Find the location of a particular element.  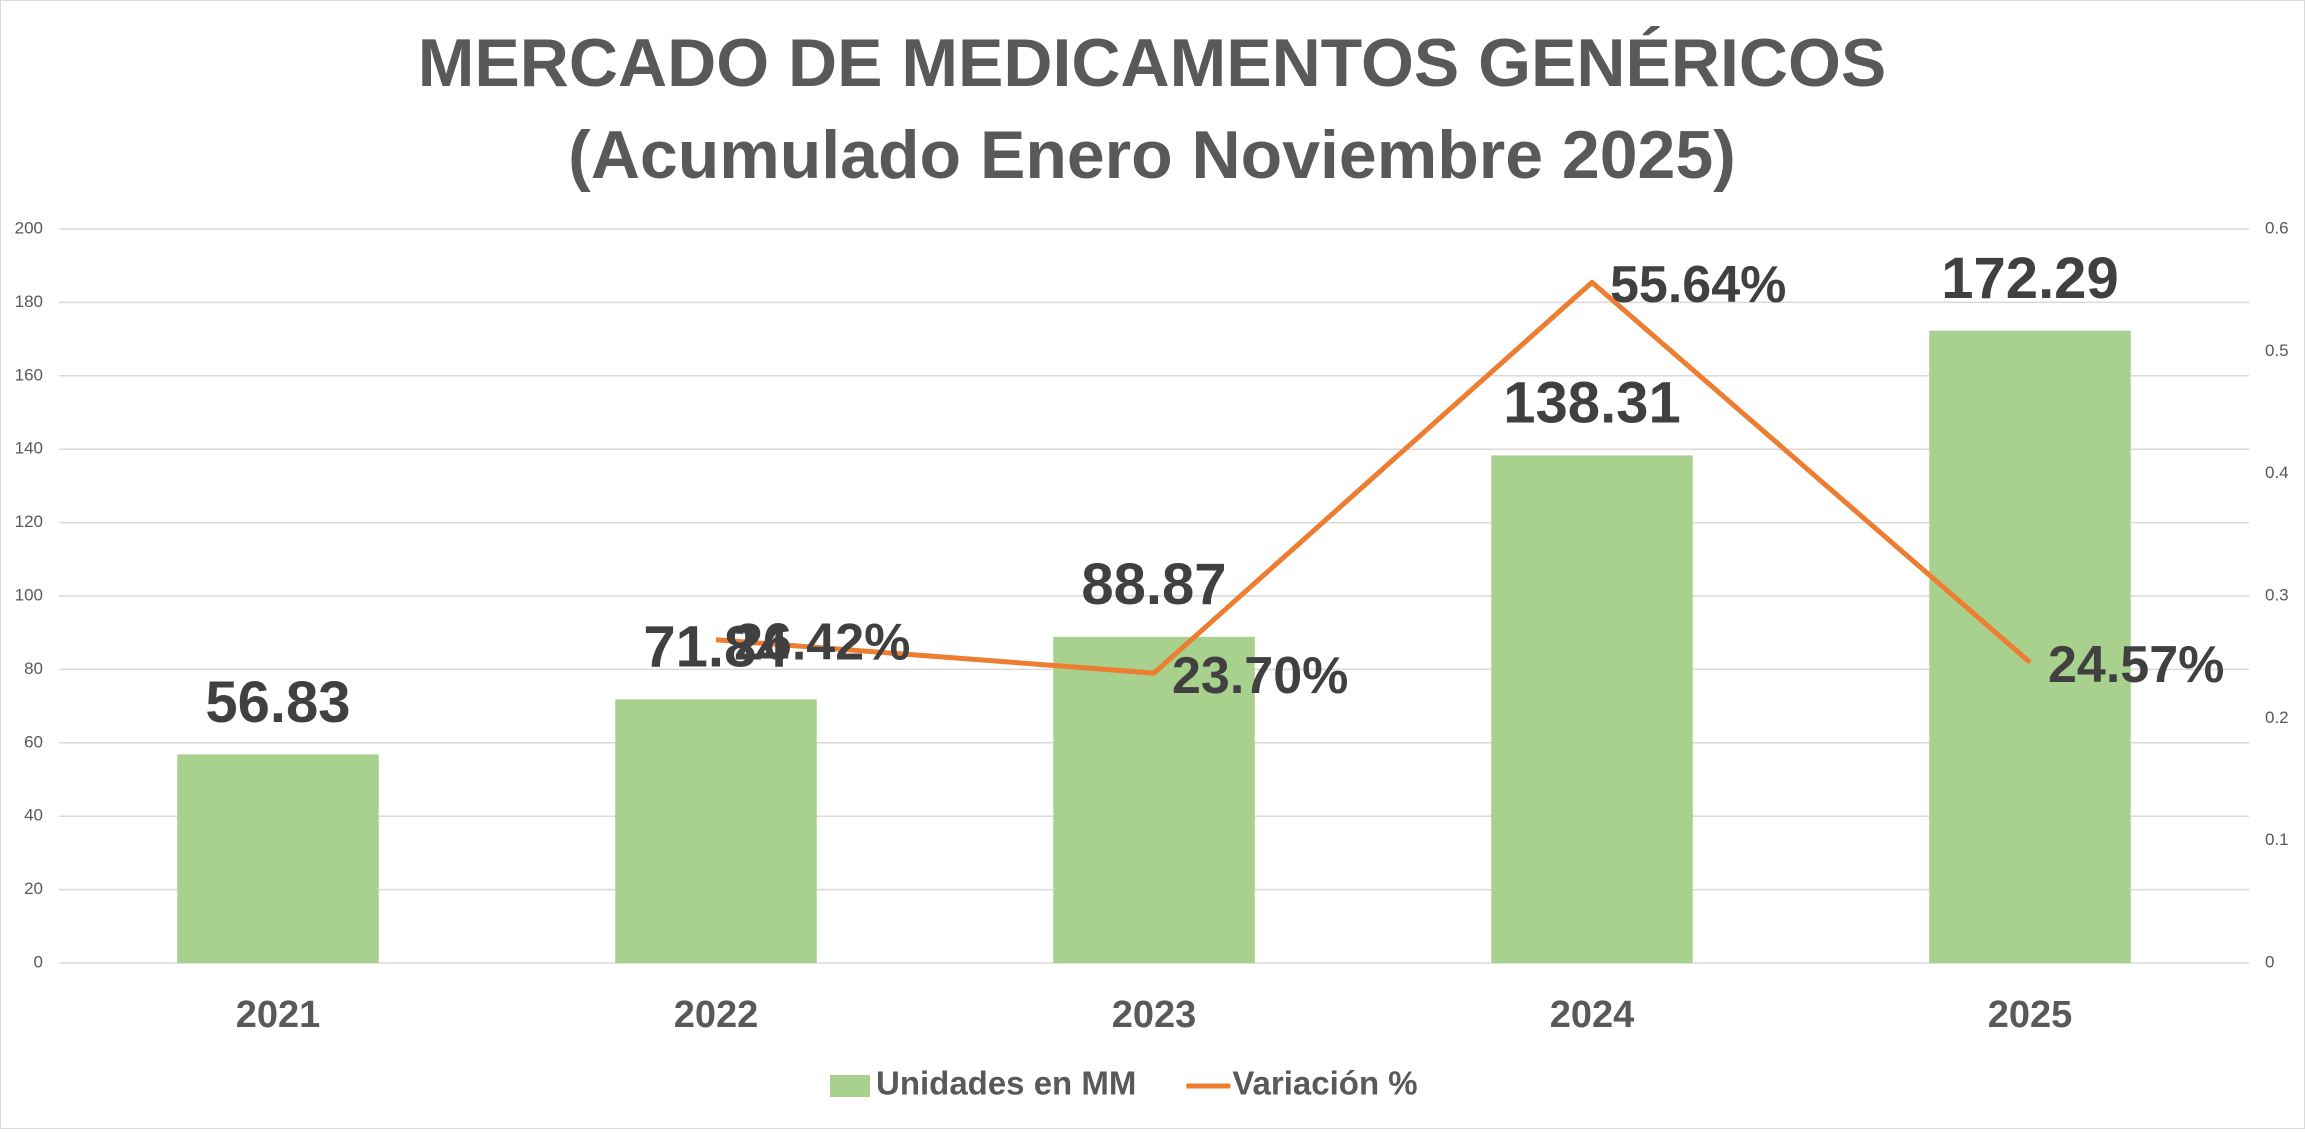

y2-tick-label: 0.3 is located at coordinates (2277, 594).